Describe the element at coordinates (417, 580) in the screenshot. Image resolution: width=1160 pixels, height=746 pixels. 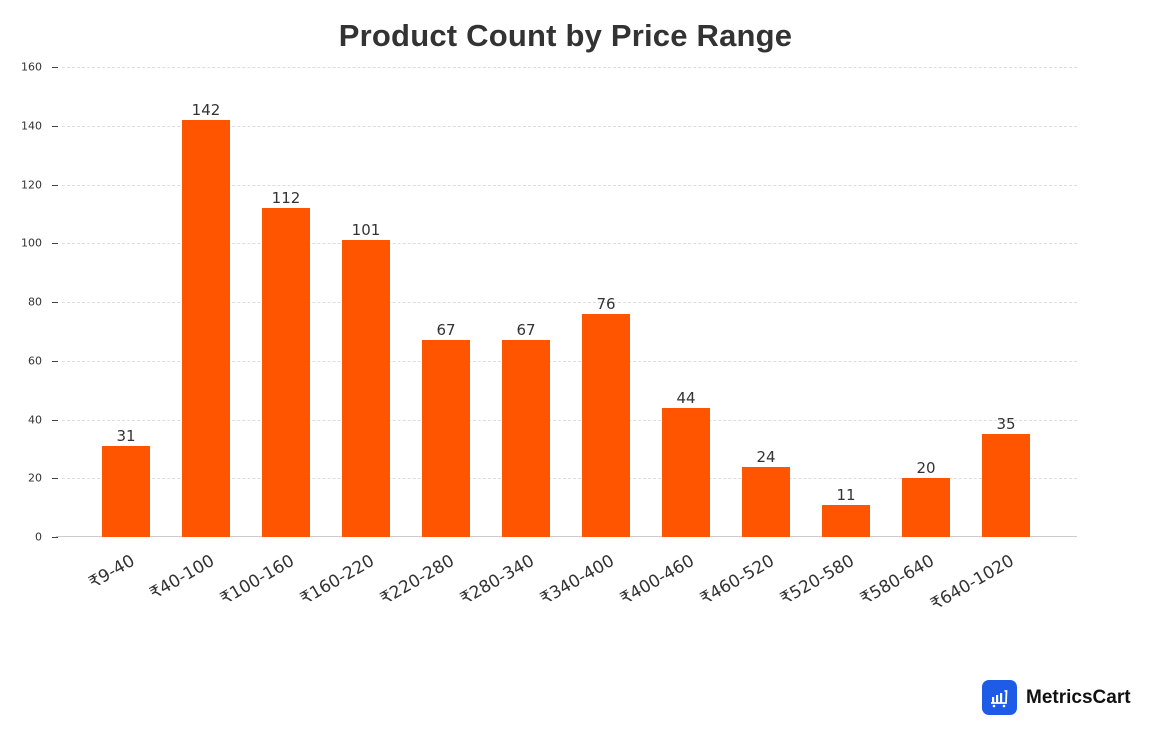
I see `x-tick-label: ₹220-280` at that location.